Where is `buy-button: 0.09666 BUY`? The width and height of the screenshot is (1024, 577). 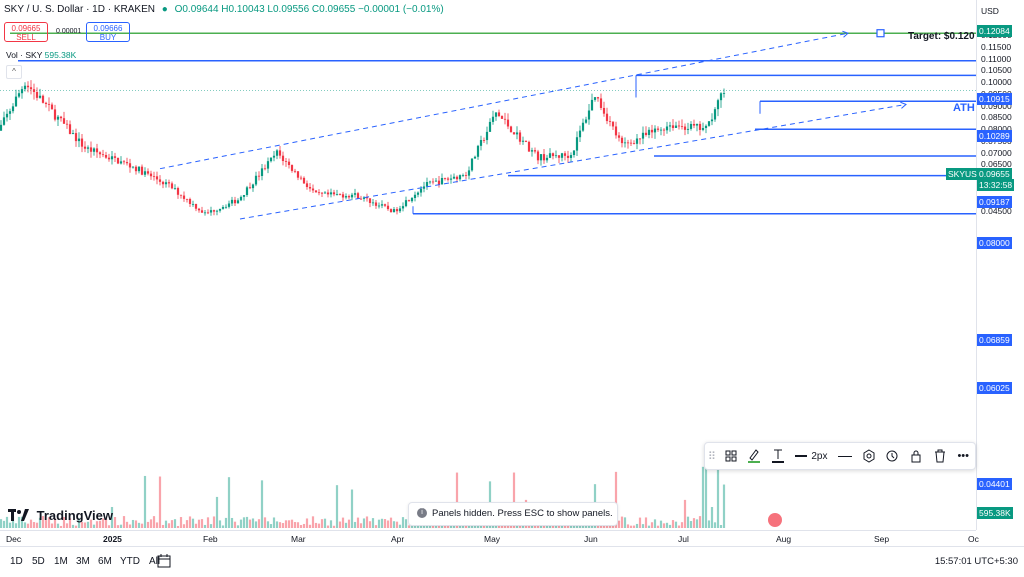
buy-button: 0.09666 BUY is located at coordinates (108, 32).